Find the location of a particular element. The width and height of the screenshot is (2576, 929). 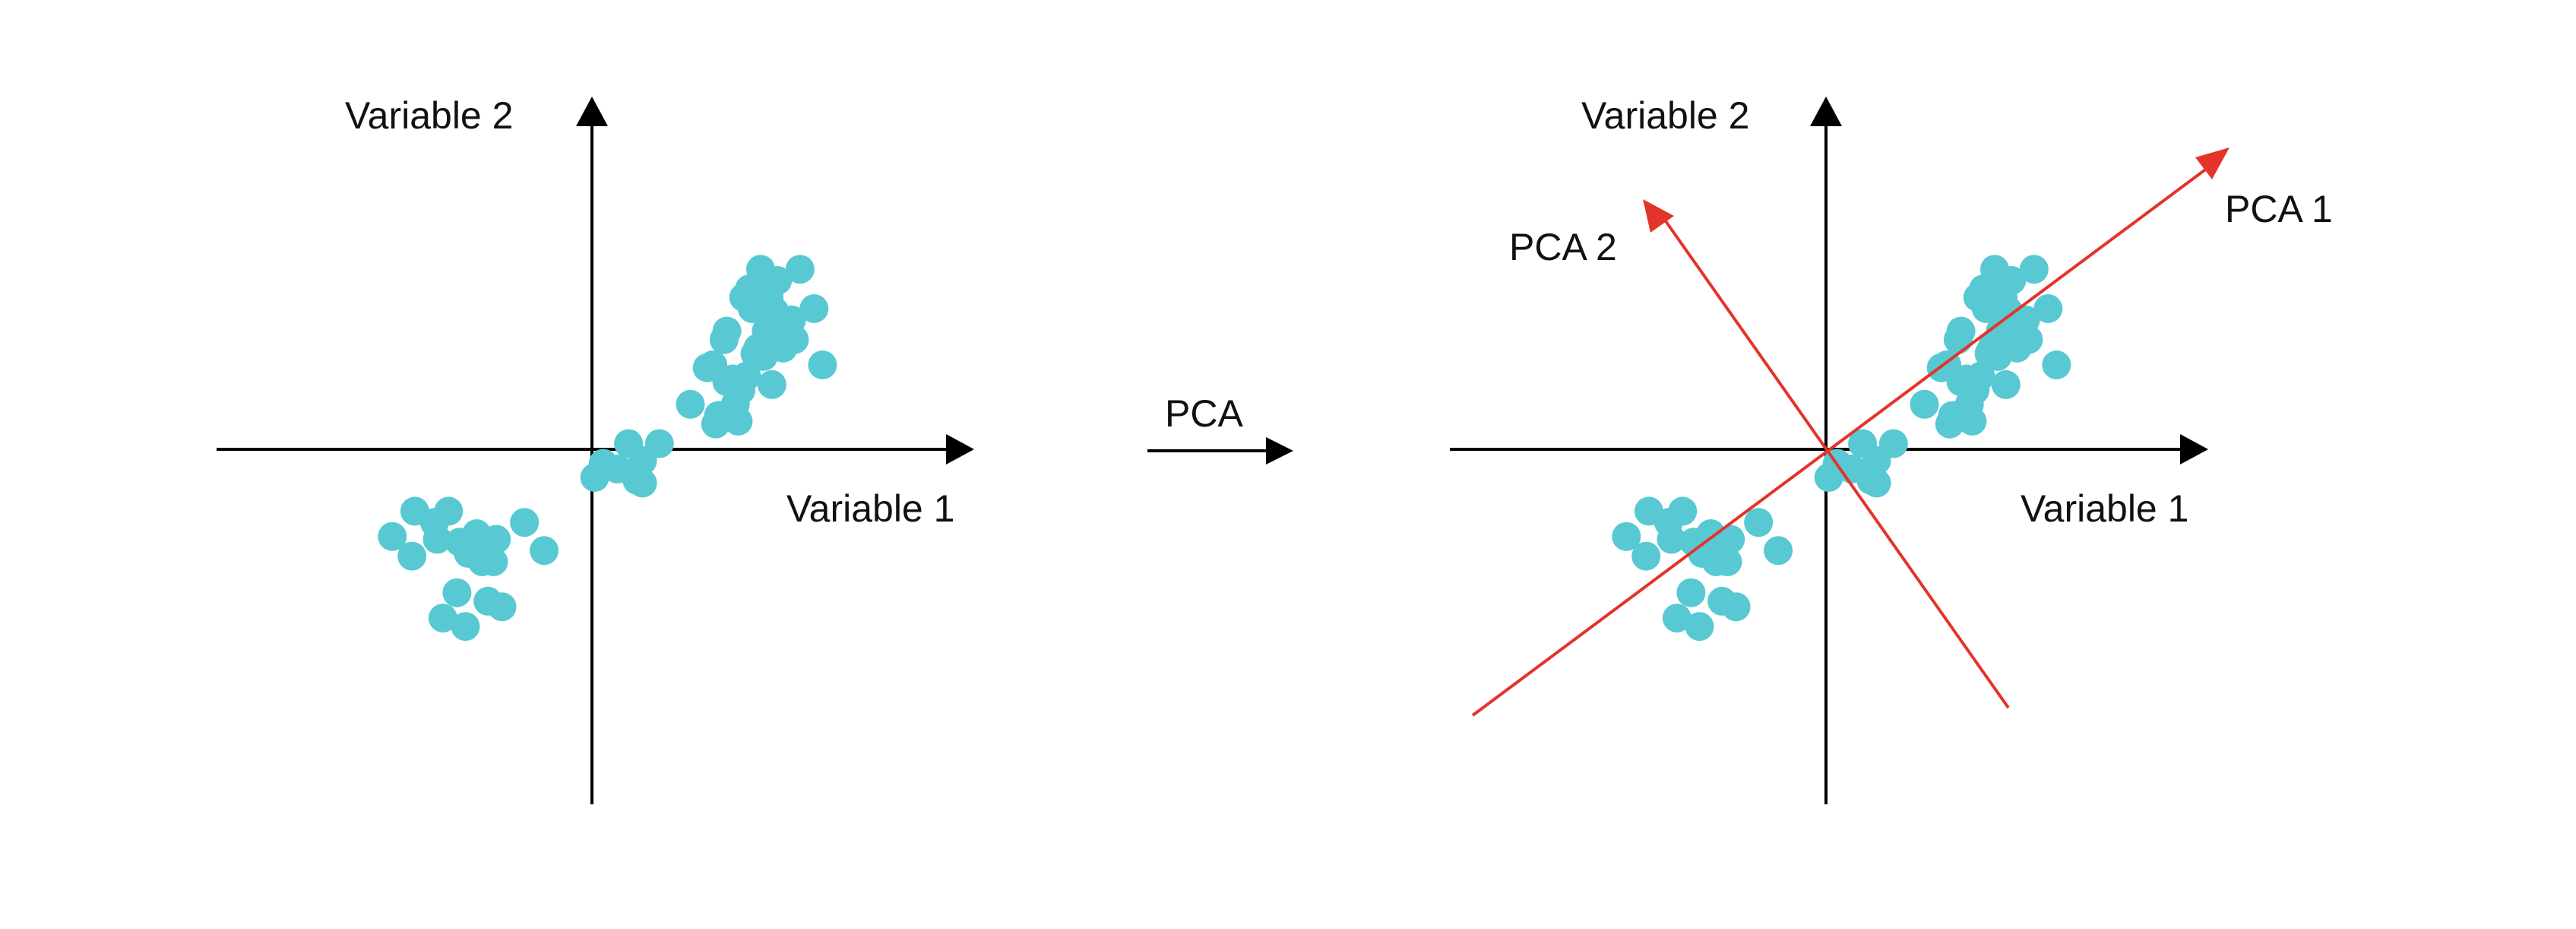

pca-transform-label: PCA is located at coordinates (1204, 414).